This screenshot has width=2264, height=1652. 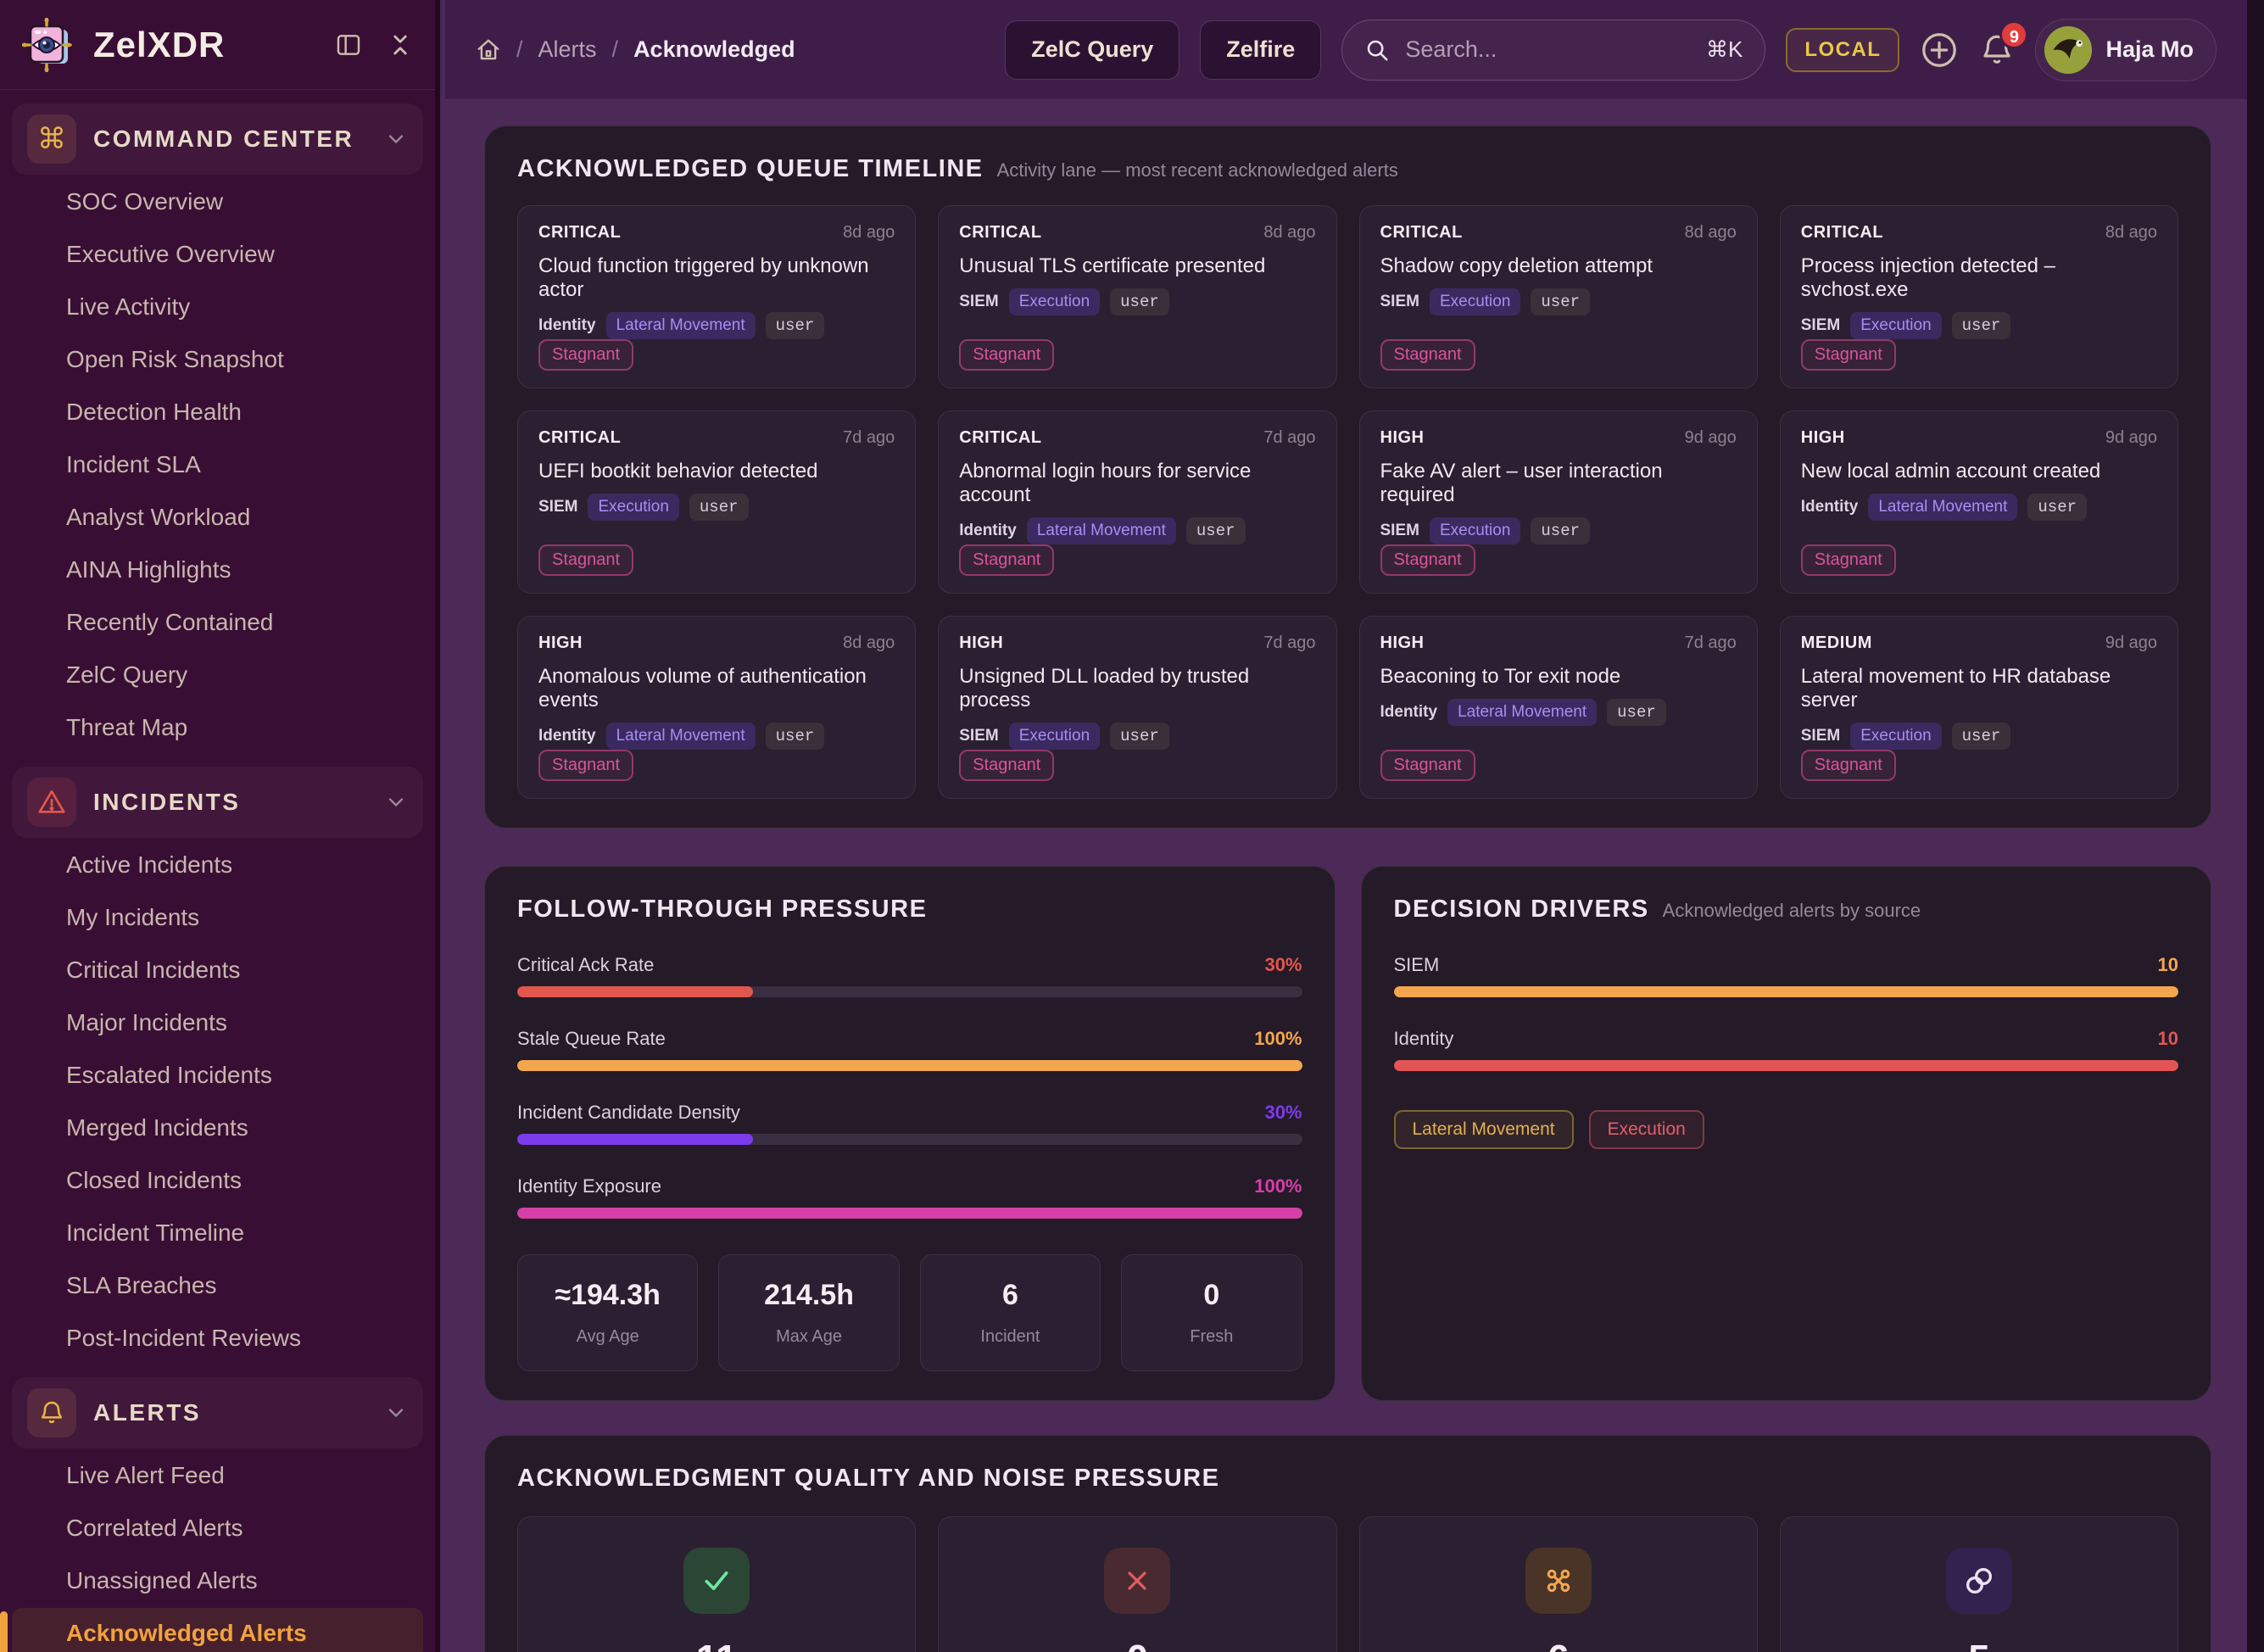 I want to click on sidebar-item: Threat Map, so click(x=217, y=727).